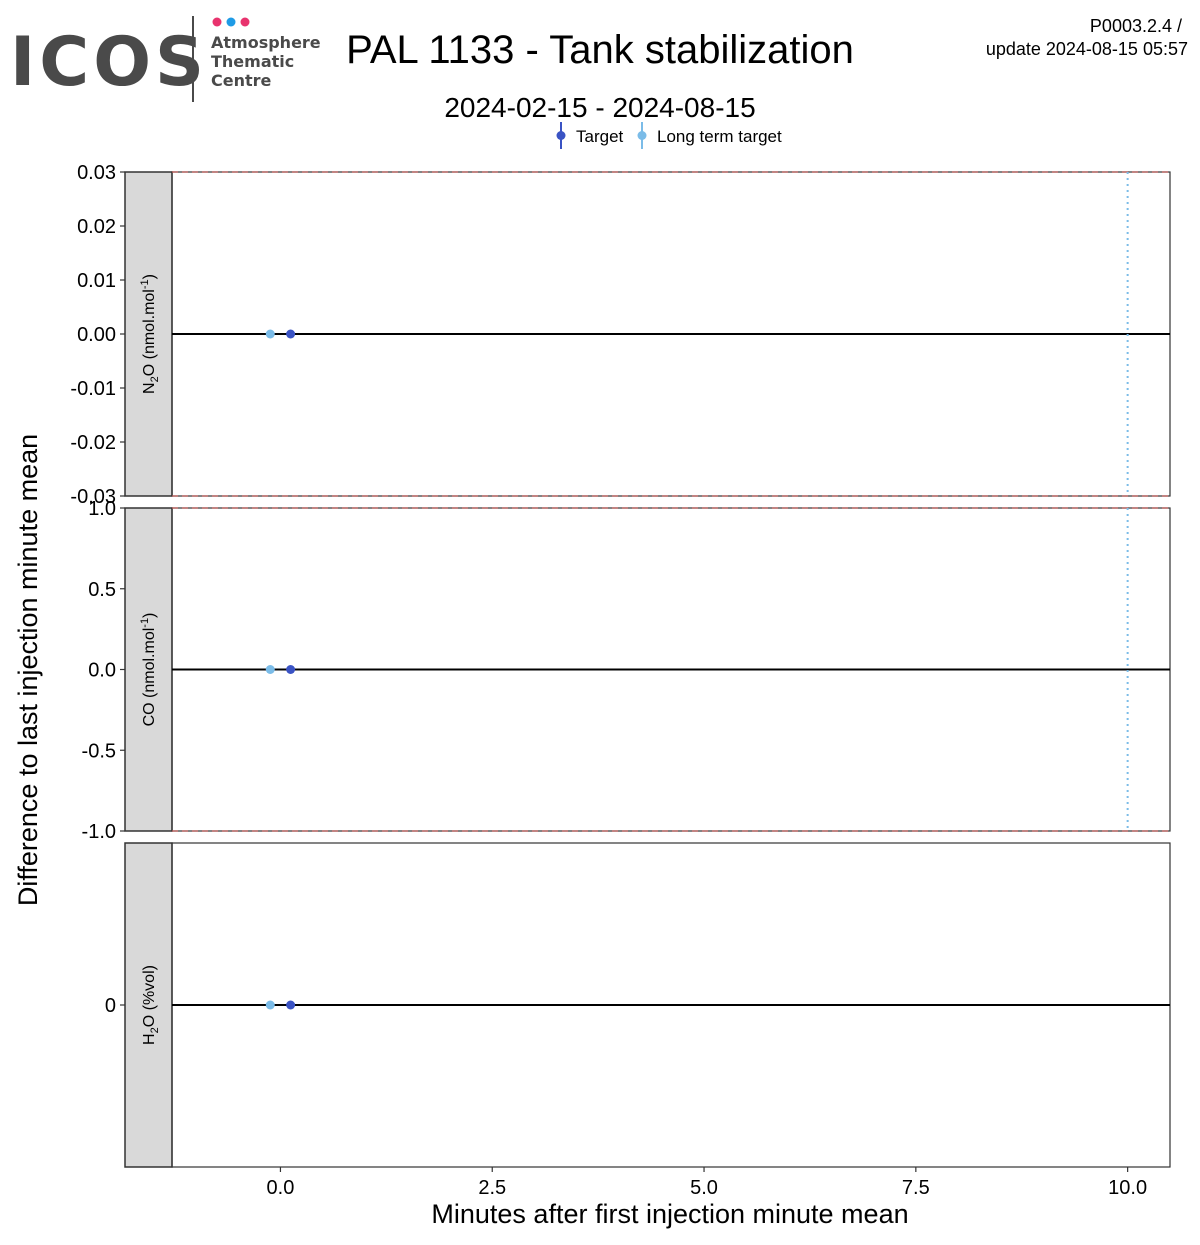  What do you see at coordinates (93, 443) in the screenshot?
I see `y-tick-label: -0.02` at bounding box center [93, 443].